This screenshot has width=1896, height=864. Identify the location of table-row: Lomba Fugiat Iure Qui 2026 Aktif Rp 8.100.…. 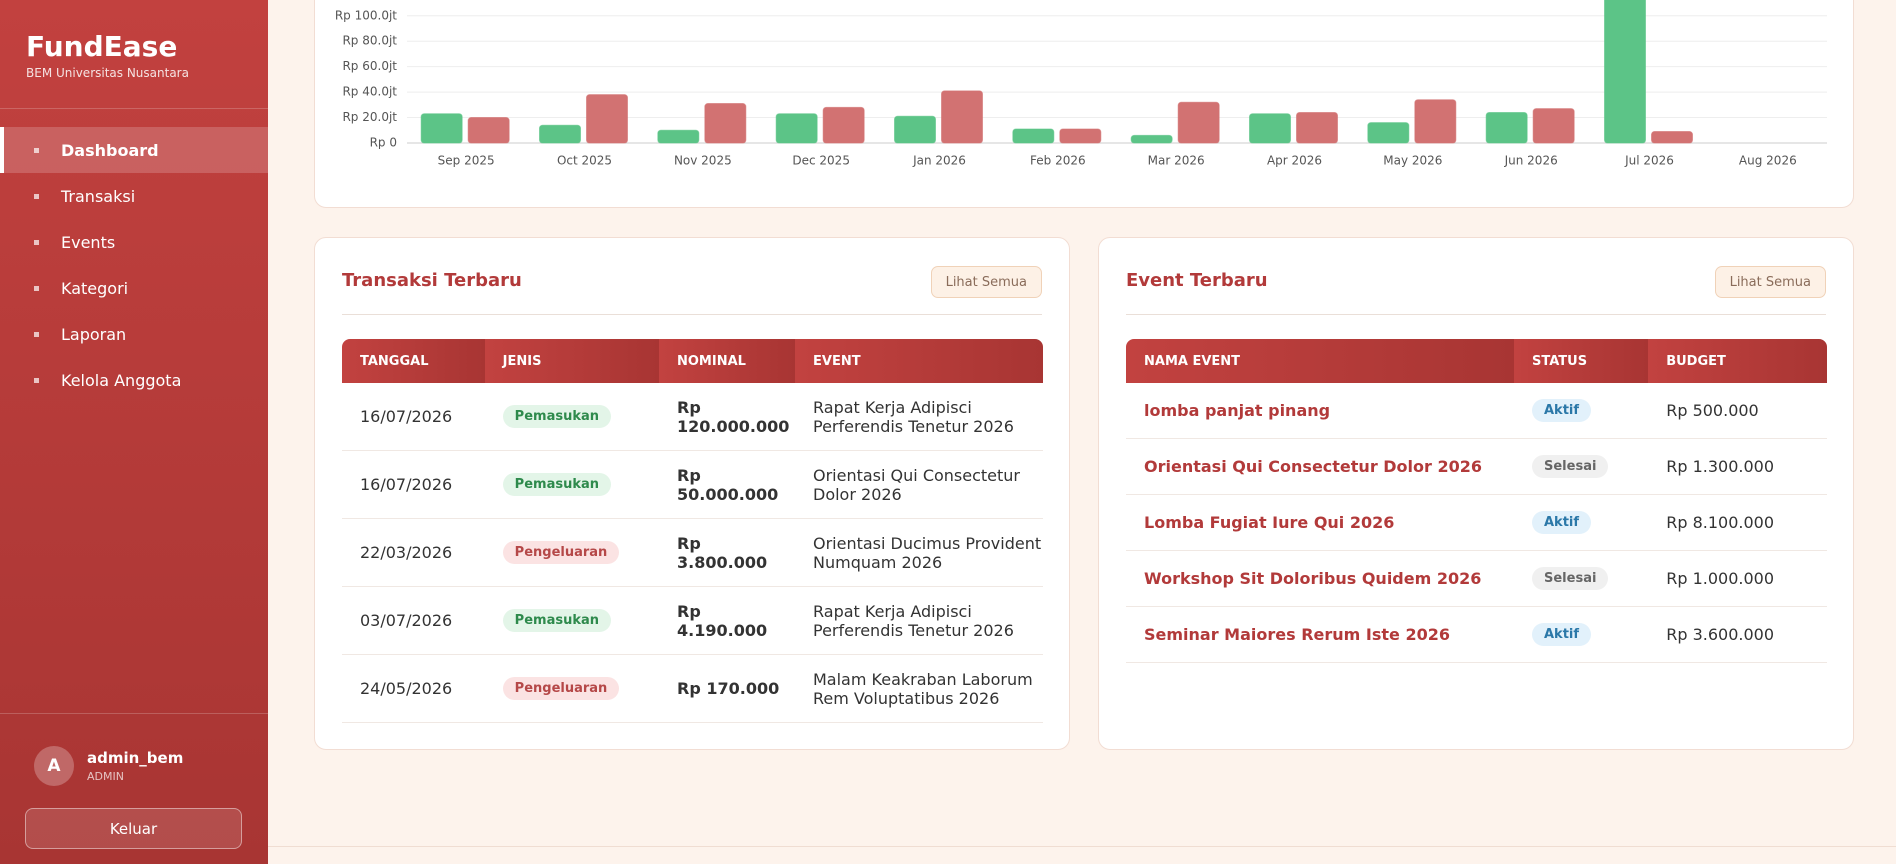
(1476, 522).